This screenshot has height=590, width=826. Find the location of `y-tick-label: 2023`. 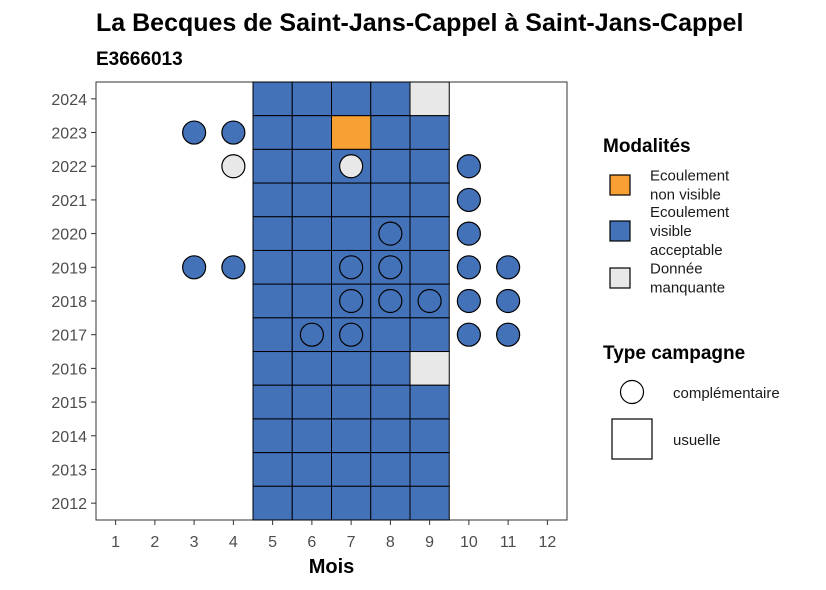

y-tick-label: 2023 is located at coordinates (69, 134).